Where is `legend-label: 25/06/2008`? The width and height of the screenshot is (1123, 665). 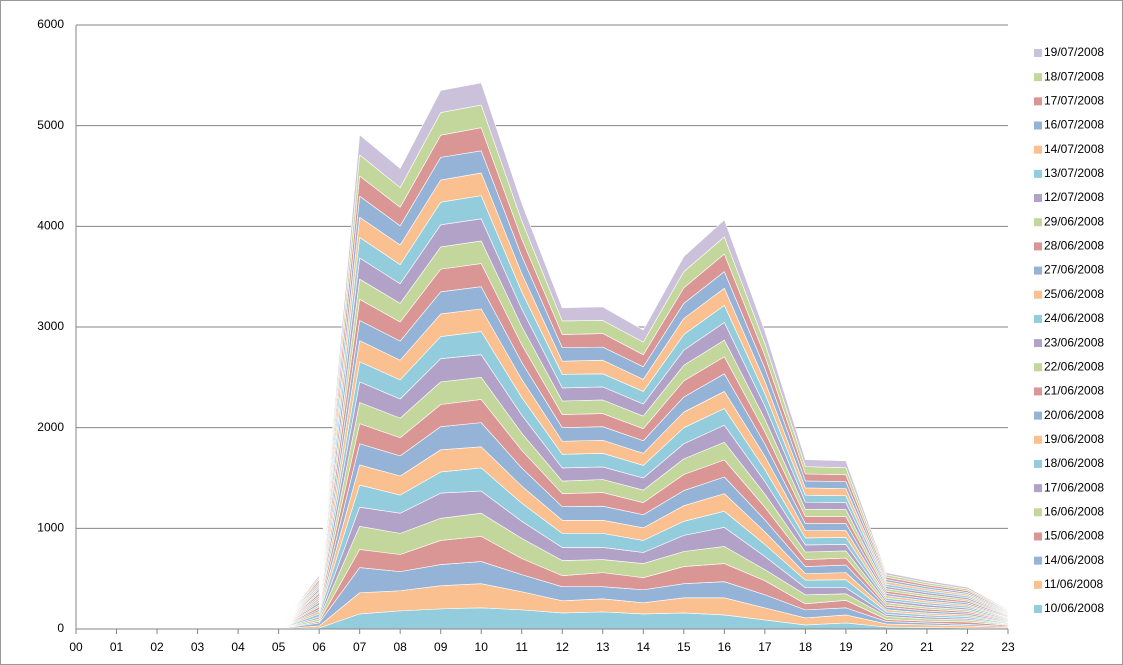
legend-label: 25/06/2008 is located at coordinates (1074, 294).